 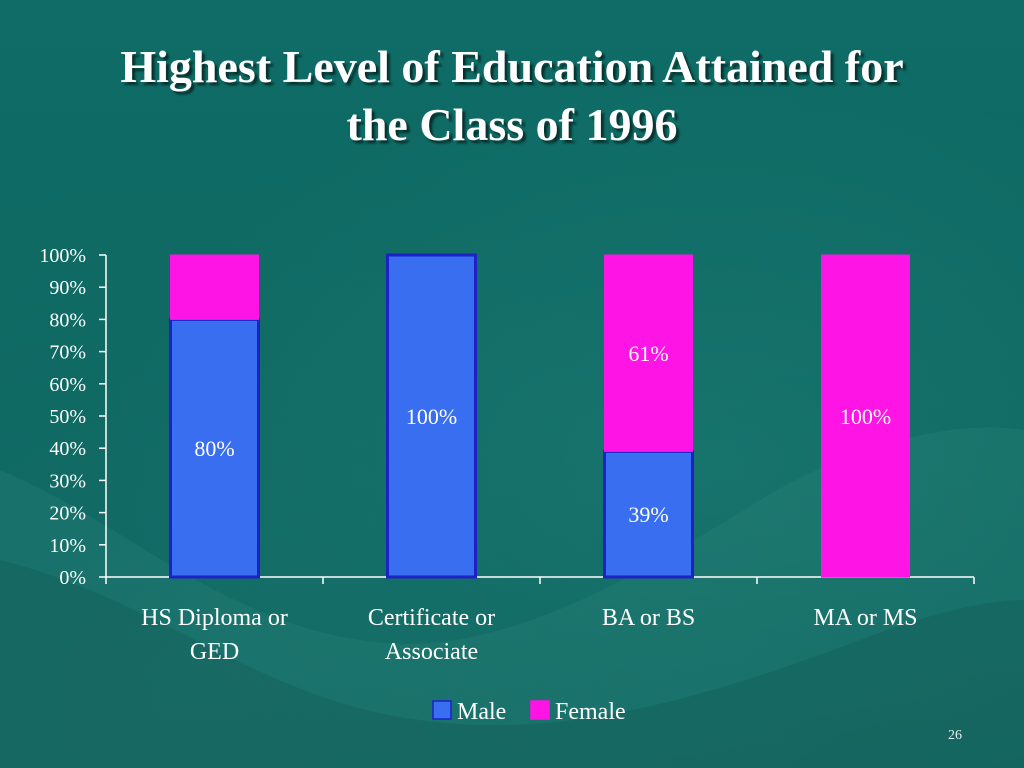 What do you see at coordinates (67, 417) in the screenshot?
I see `y-tick-label: 50%` at bounding box center [67, 417].